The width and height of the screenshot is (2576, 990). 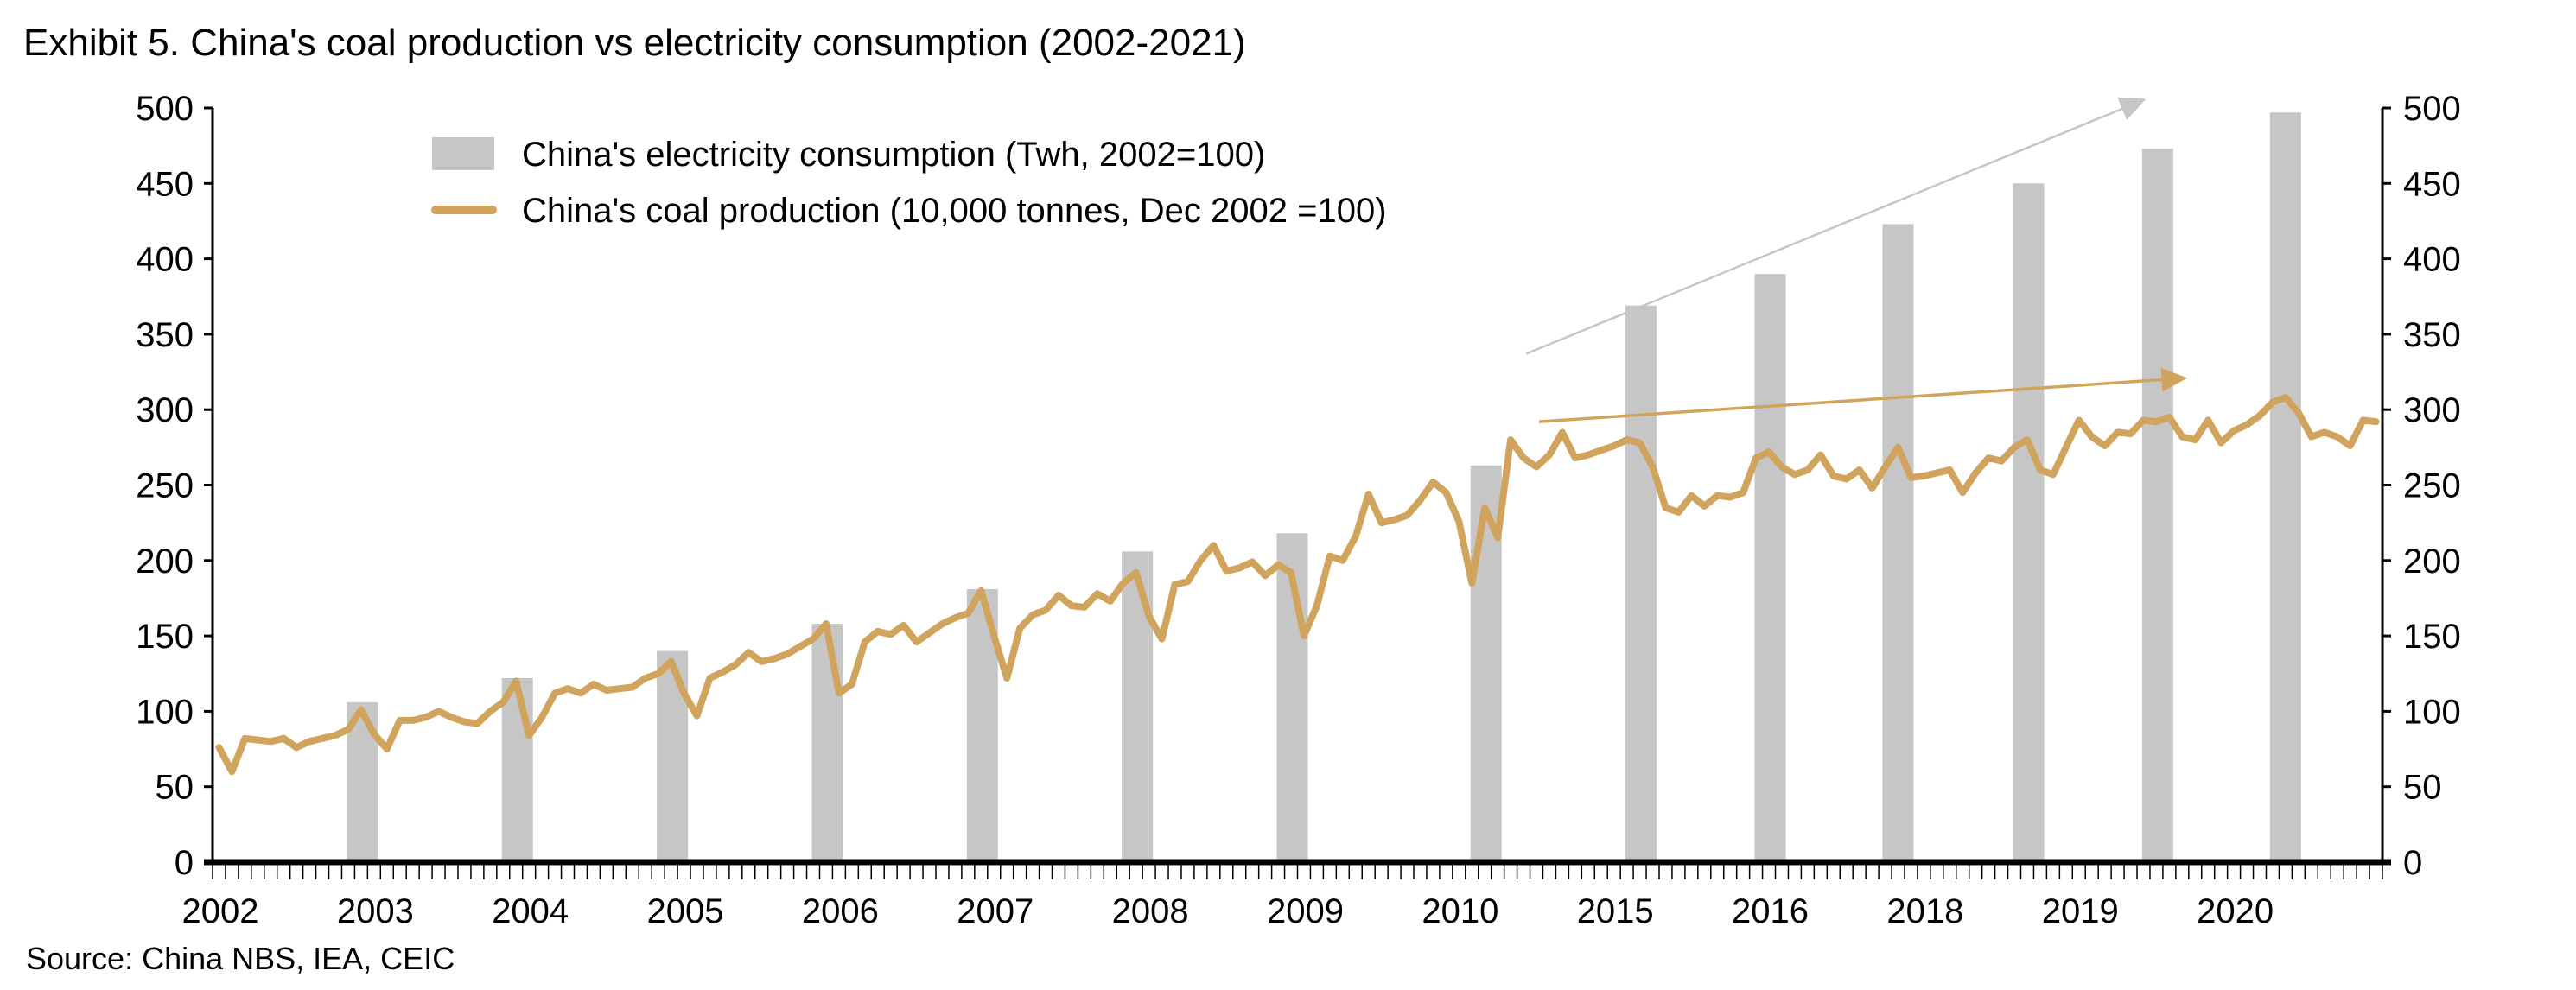 What do you see at coordinates (1616, 911) in the screenshot?
I see `x-tick-label: 2015` at bounding box center [1616, 911].